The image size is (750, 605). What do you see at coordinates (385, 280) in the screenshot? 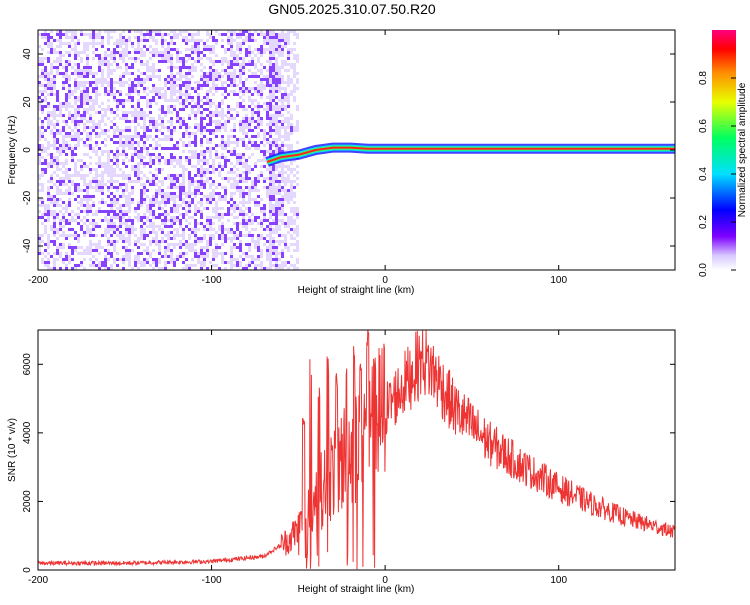
I see `spectrogram-x-tick-label: 0` at bounding box center [385, 280].